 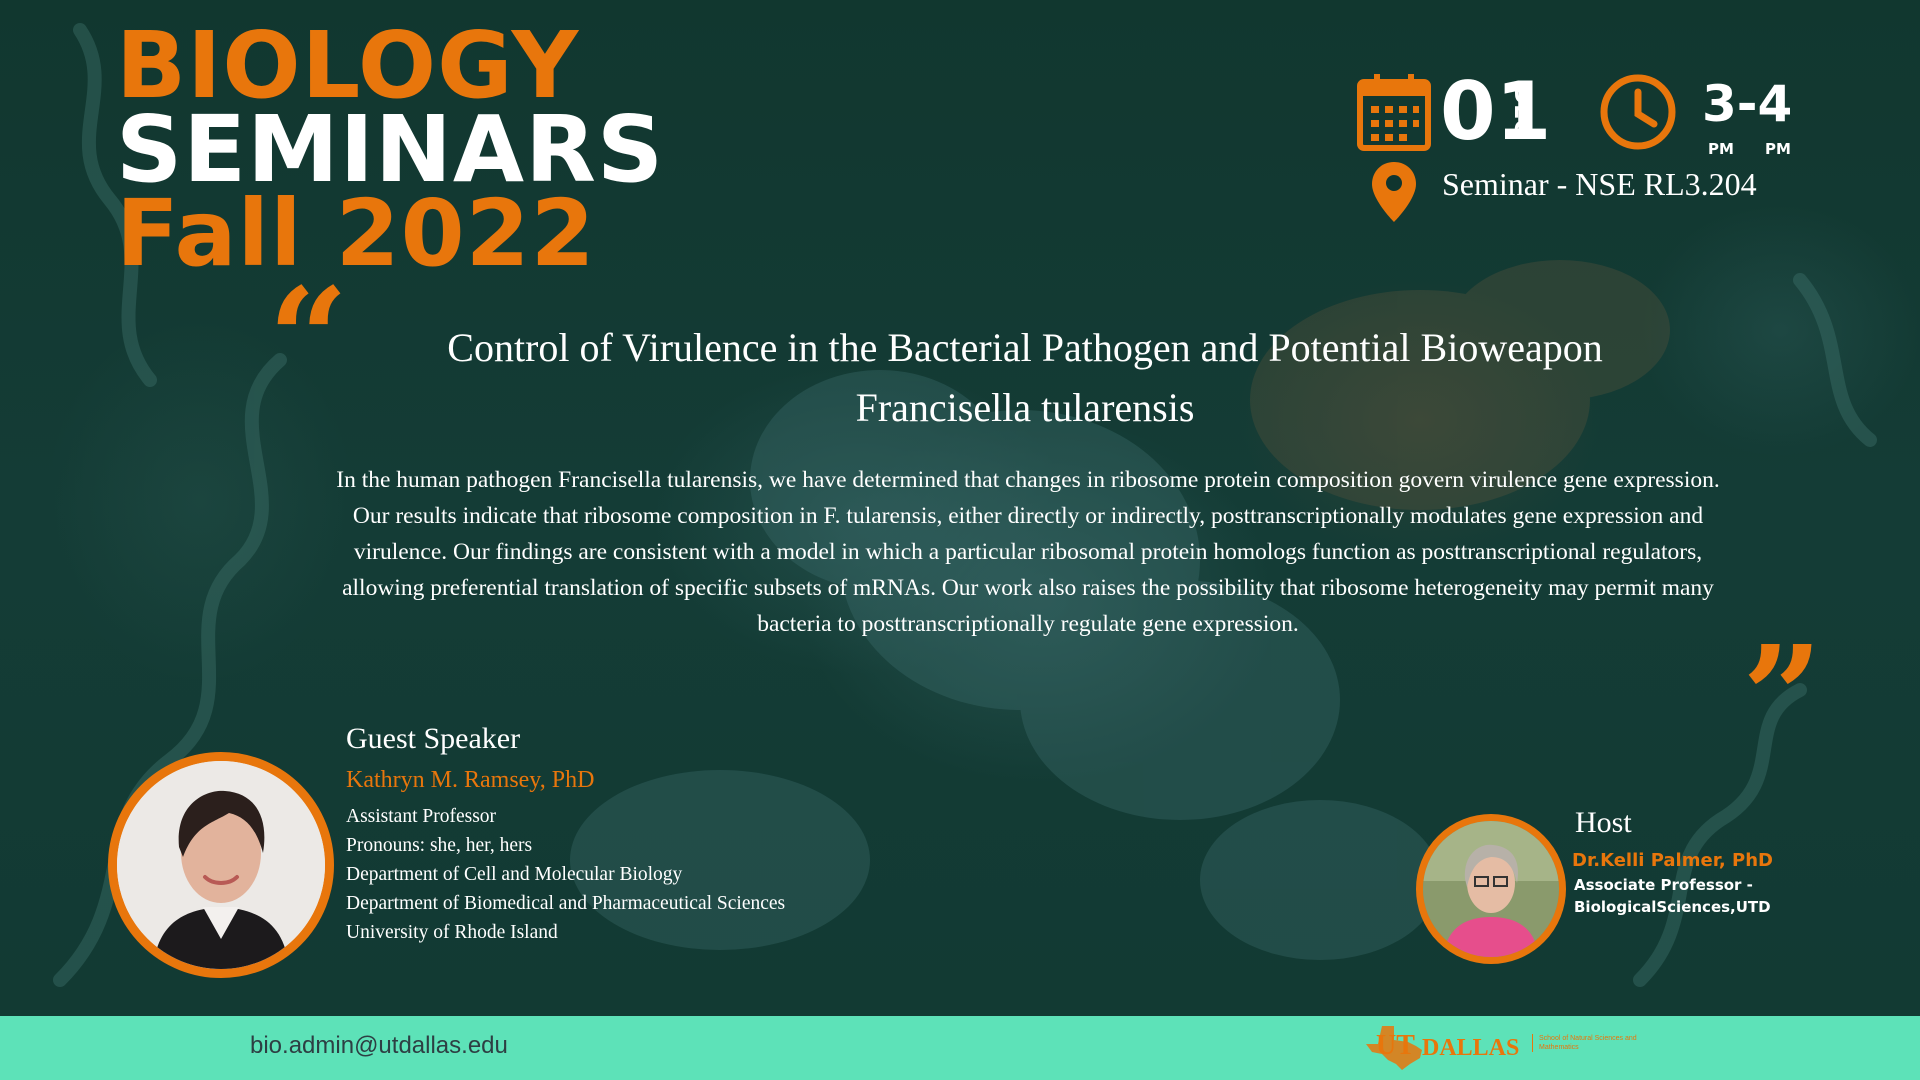 I want to click on guest-speaker-name: Kathryn M. Ramsey, PhD, so click(x=470, y=780).